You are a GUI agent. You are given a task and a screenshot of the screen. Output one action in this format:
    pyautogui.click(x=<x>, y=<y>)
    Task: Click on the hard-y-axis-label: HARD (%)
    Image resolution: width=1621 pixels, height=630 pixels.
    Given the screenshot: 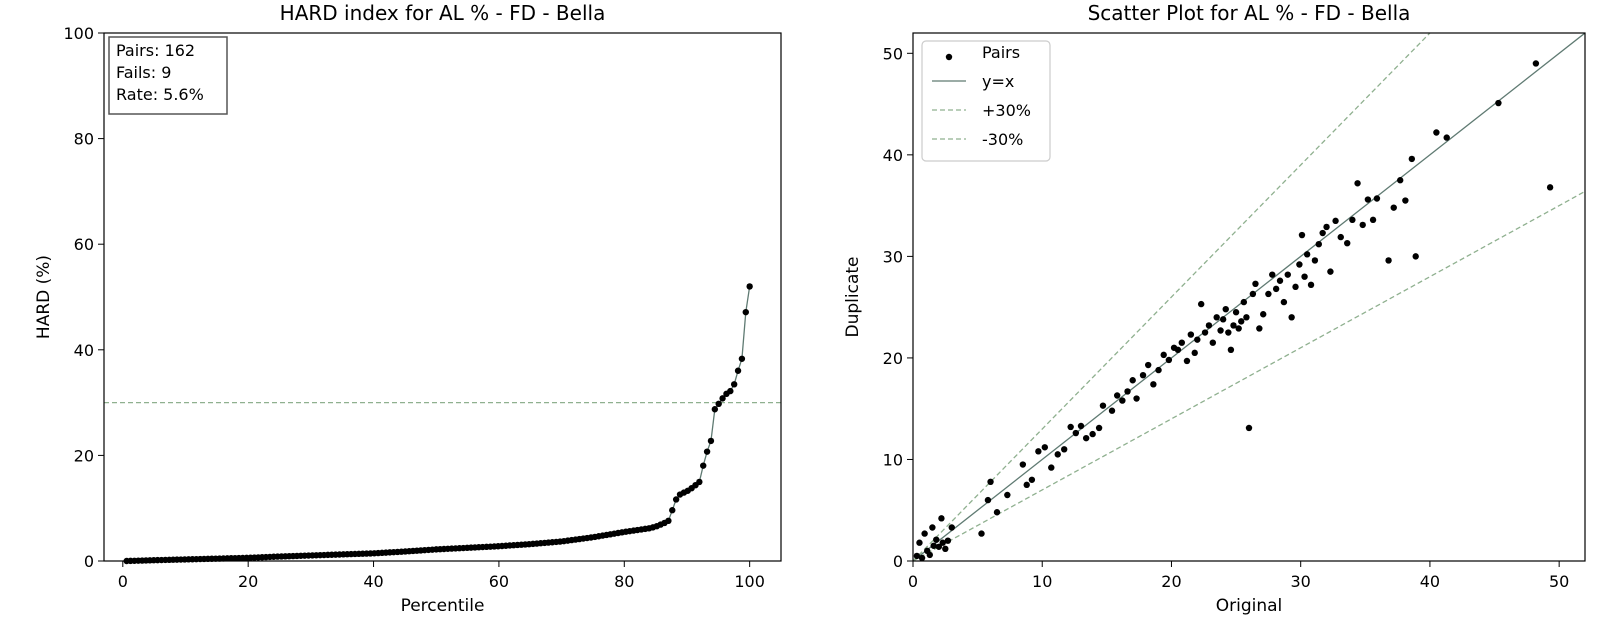 What is the action you would take?
    pyautogui.click(x=44, y=297)
    